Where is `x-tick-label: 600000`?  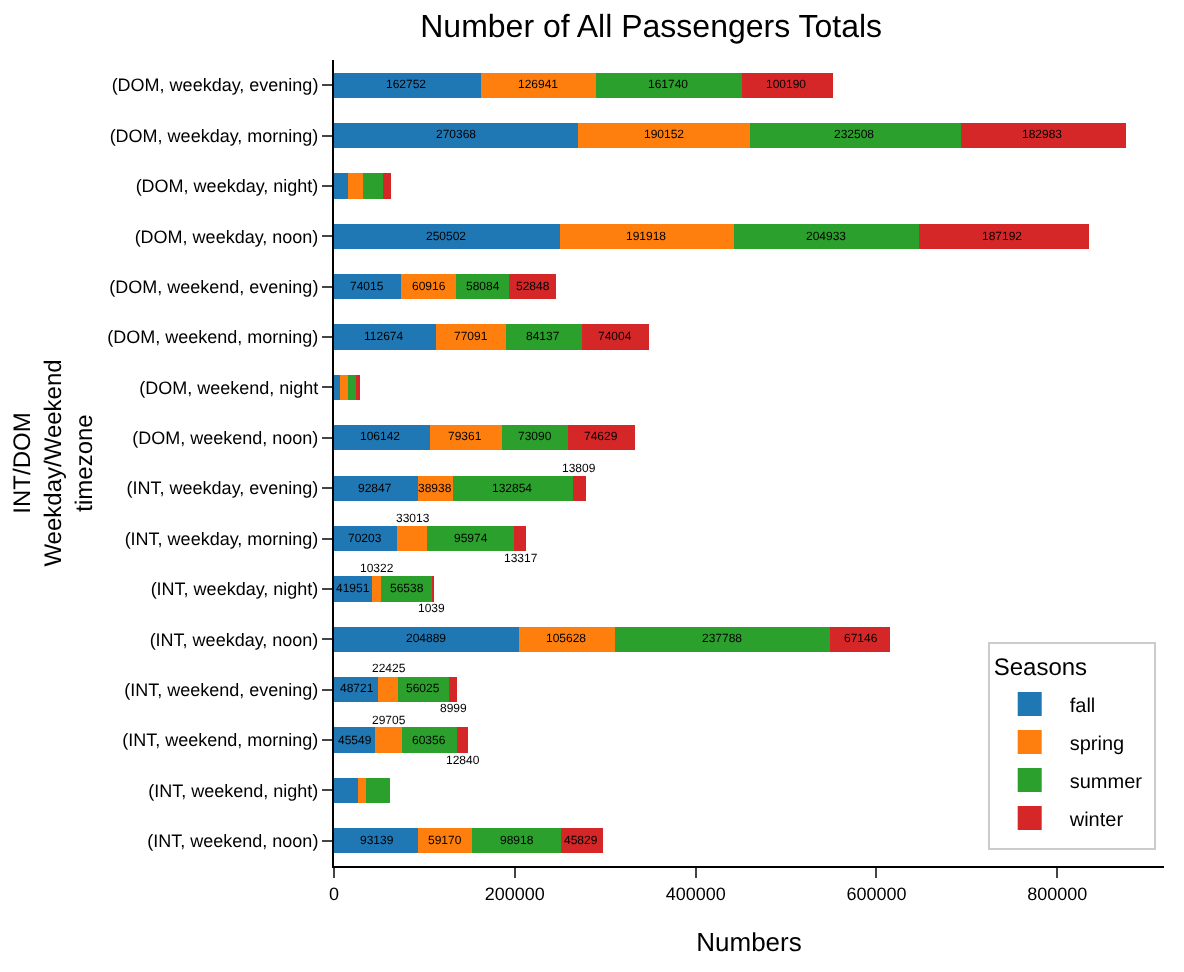 x-tick-label: 600000 is located at coordinates (876, 893).